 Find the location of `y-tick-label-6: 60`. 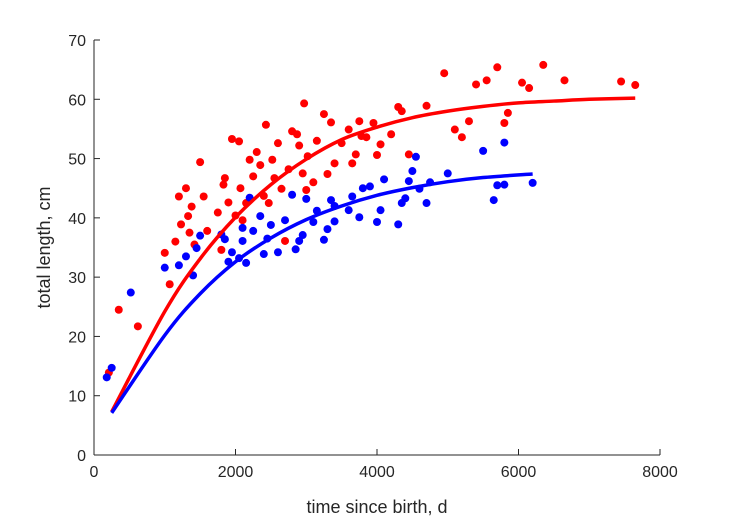

y-tick-label-6: 60 is located at coordinates (77, 100).